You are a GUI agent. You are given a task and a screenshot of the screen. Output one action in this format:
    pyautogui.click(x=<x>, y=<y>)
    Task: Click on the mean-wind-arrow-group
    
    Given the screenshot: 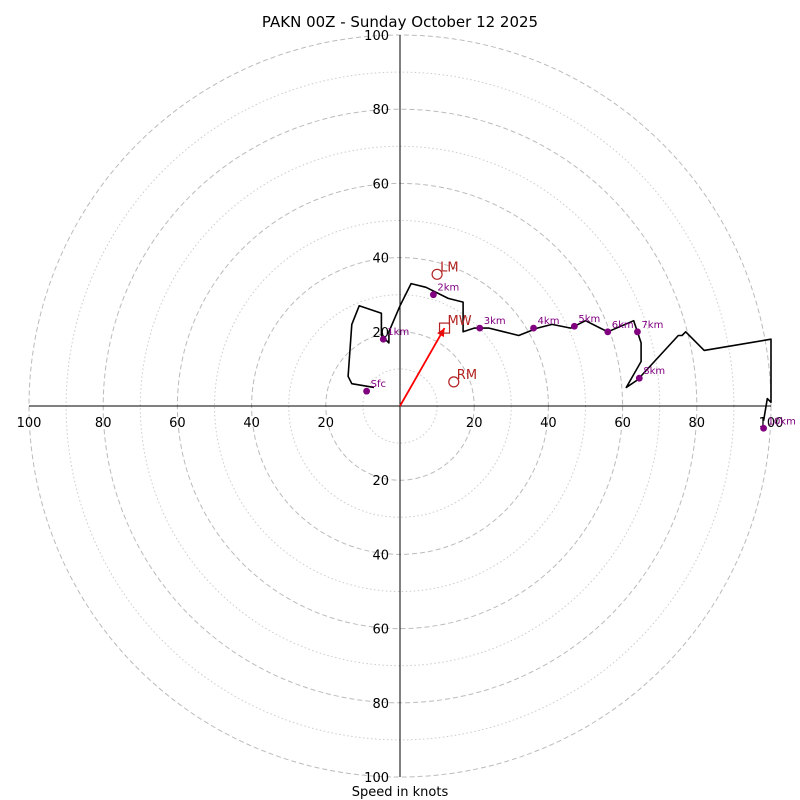 What is the action you would take?
    pyautogui.click(x=422, y=367)
    